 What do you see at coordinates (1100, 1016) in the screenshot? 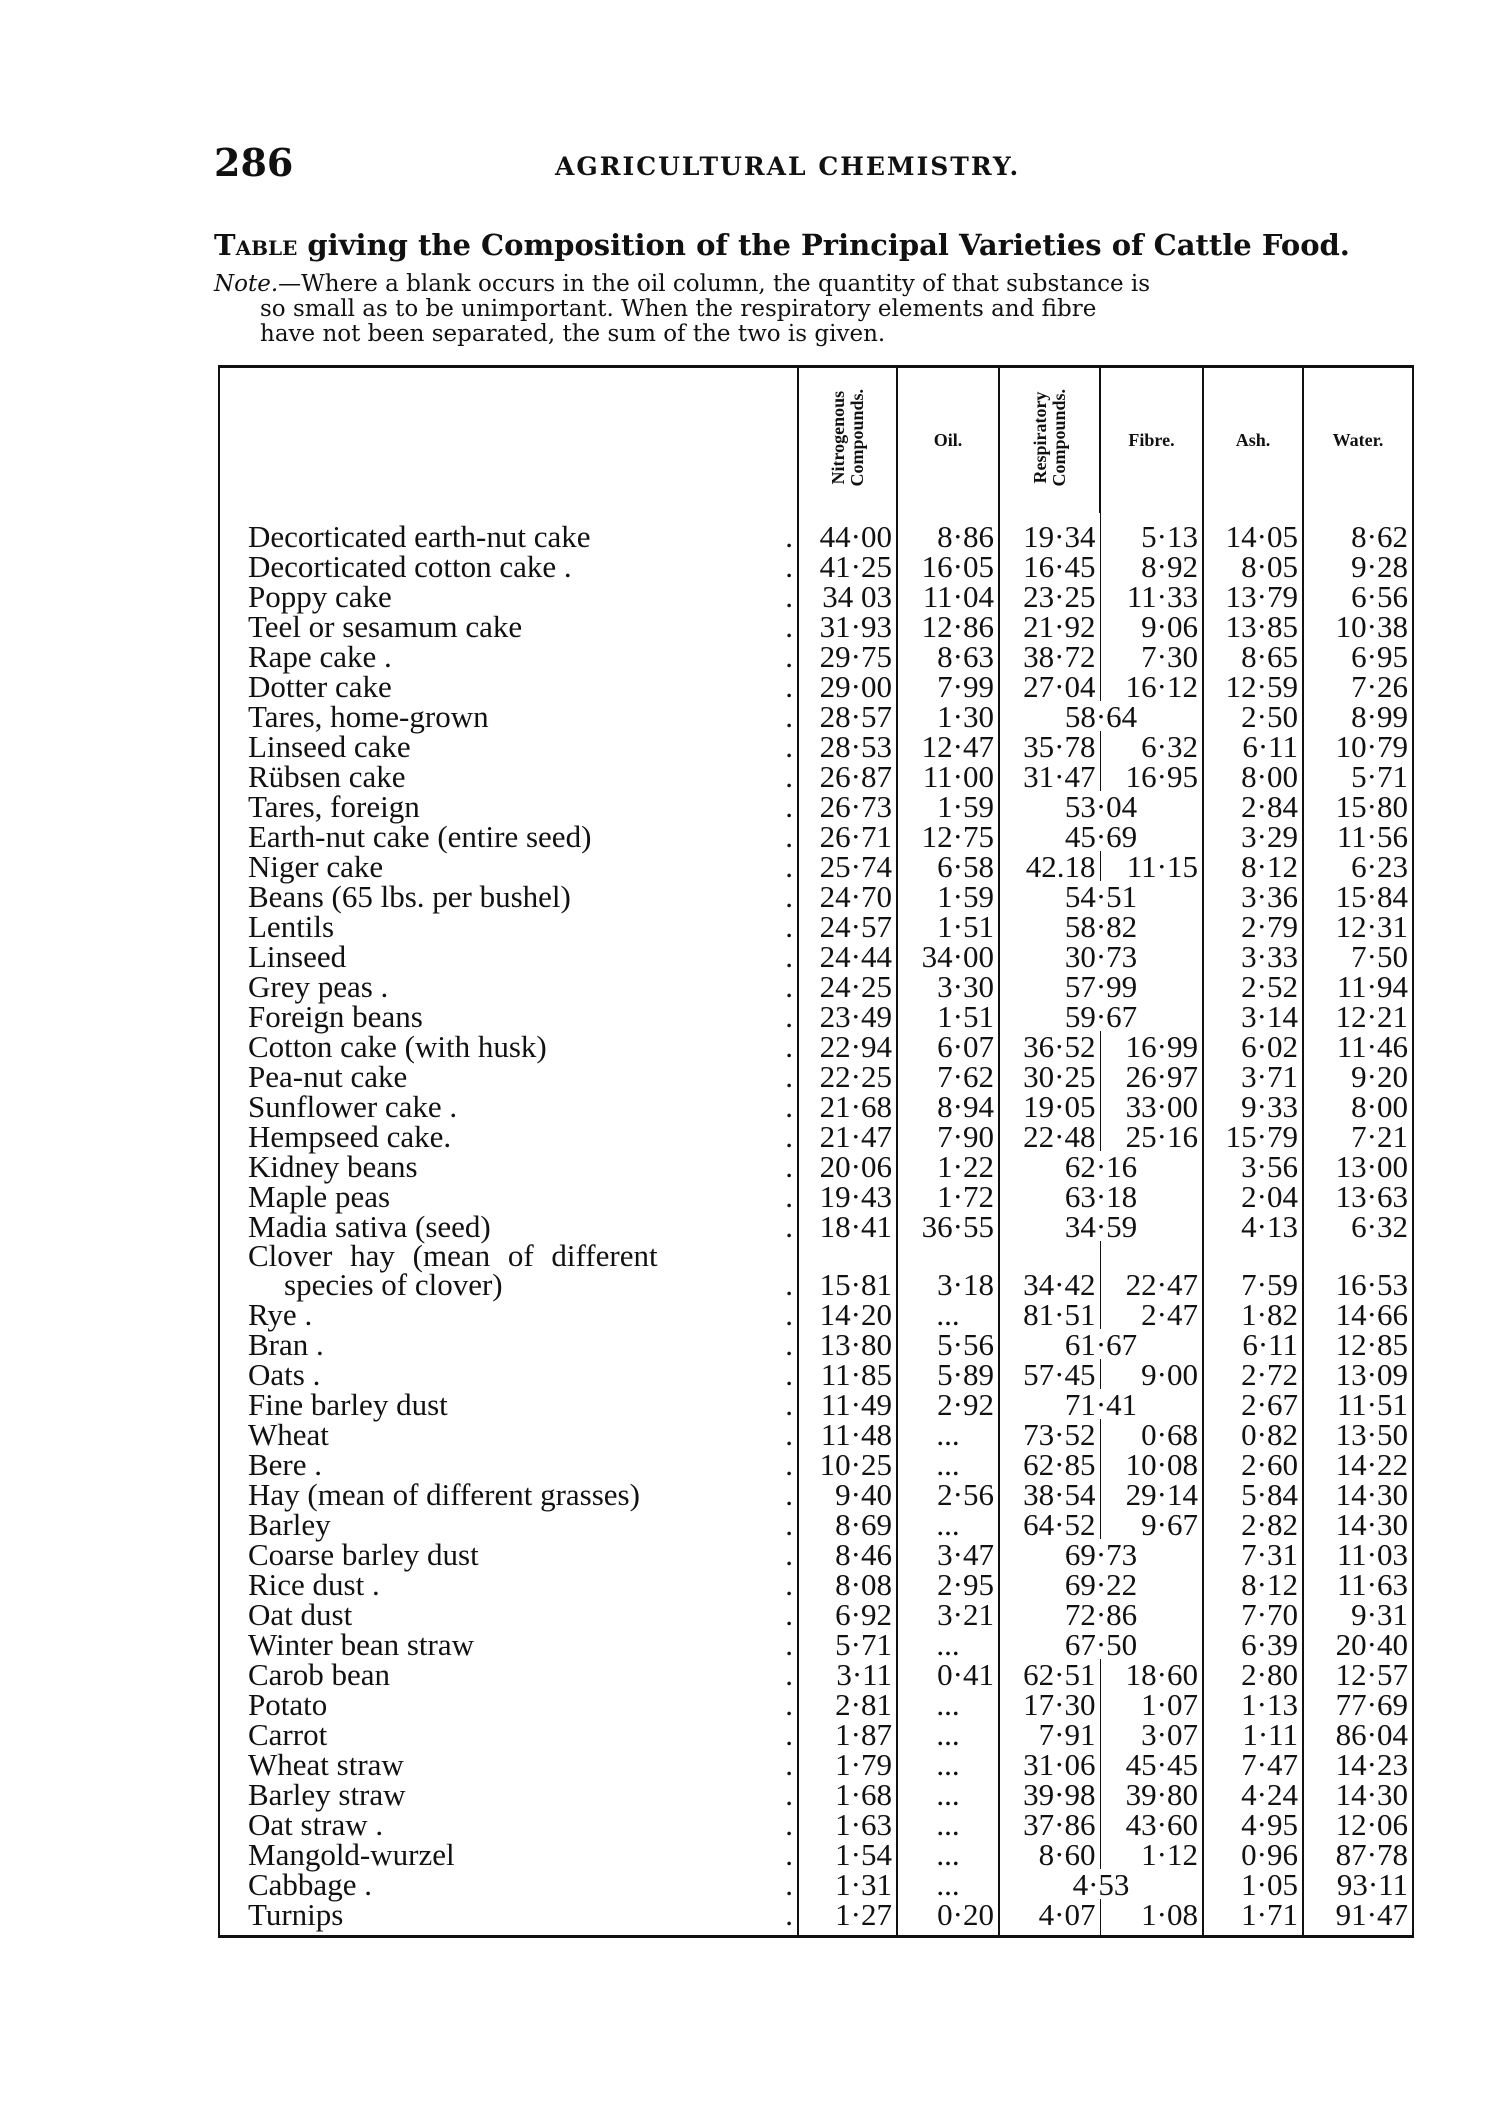
I see `value-cell: 59·67` at bounding box center [1100, 1016].